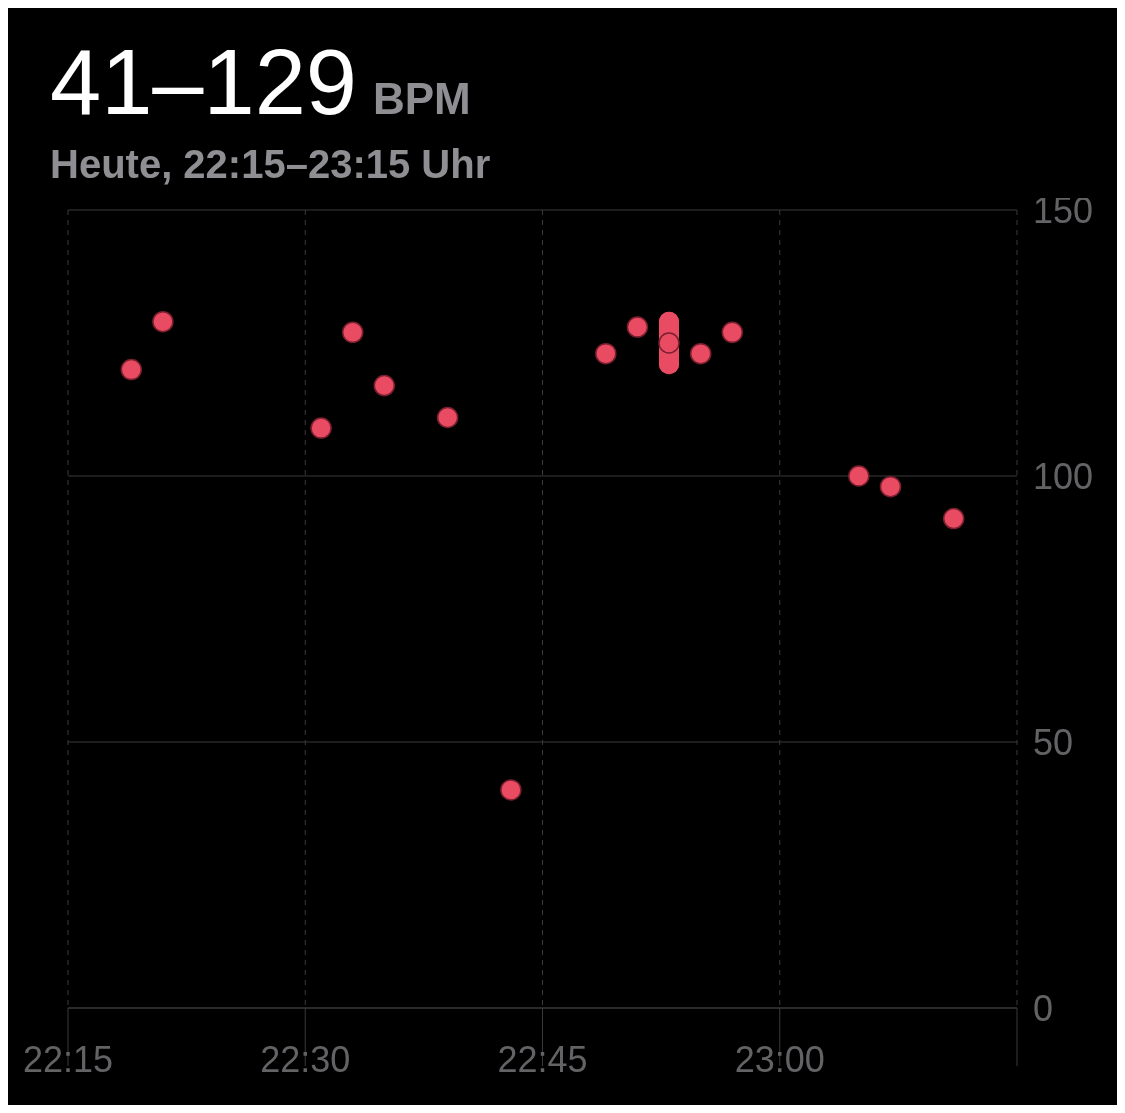  What do you see at coordinates (1043, 1008) in the screenshot?
I see `y-tick-label: 0` at bounding box center [1043, 1008].